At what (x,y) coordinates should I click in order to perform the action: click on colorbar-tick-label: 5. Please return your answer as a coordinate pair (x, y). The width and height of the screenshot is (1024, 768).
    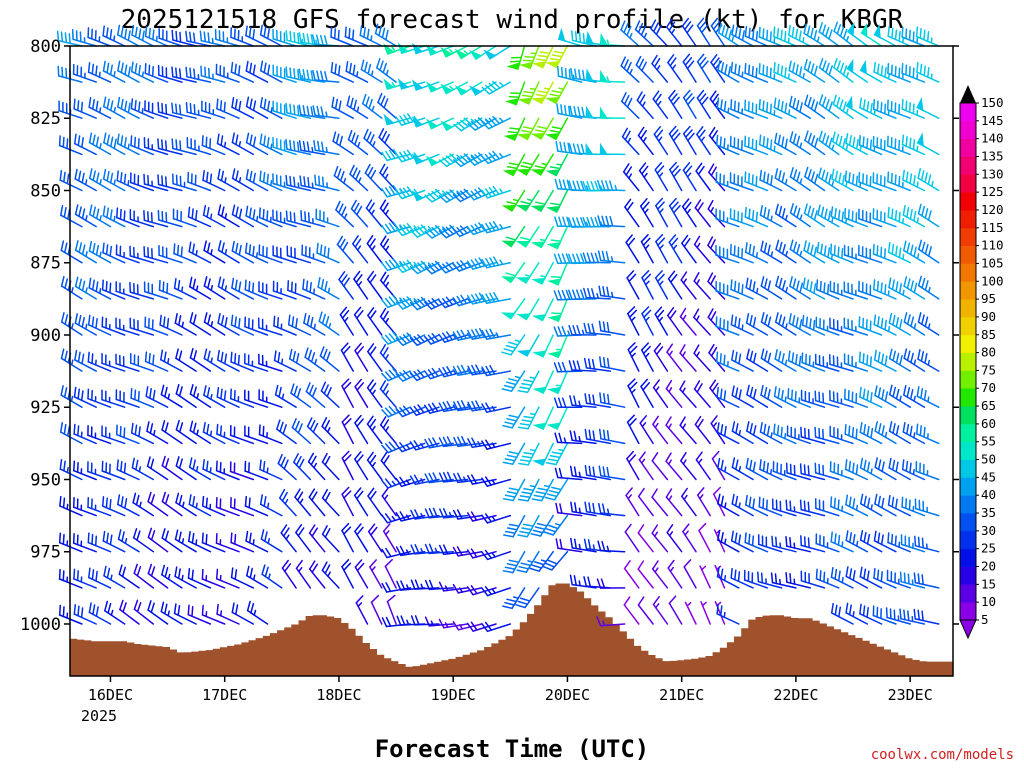
    Looking at the image, I should click on (985, 619).